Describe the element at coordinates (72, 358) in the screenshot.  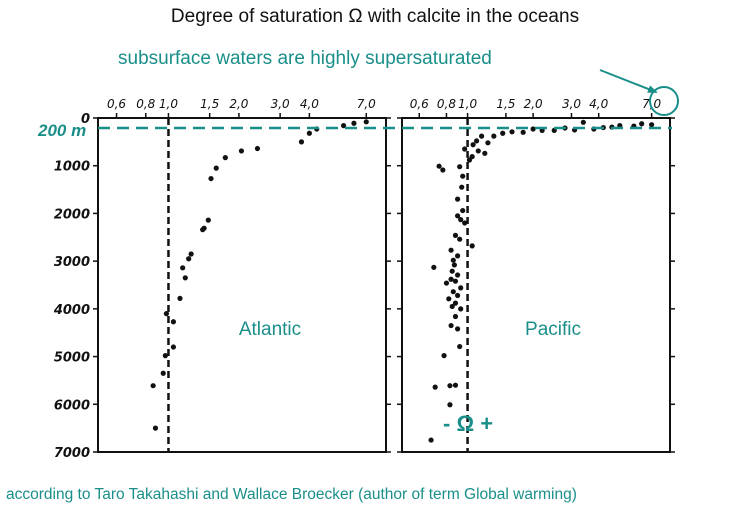
I see `y-tick-label: 5000` at that location.